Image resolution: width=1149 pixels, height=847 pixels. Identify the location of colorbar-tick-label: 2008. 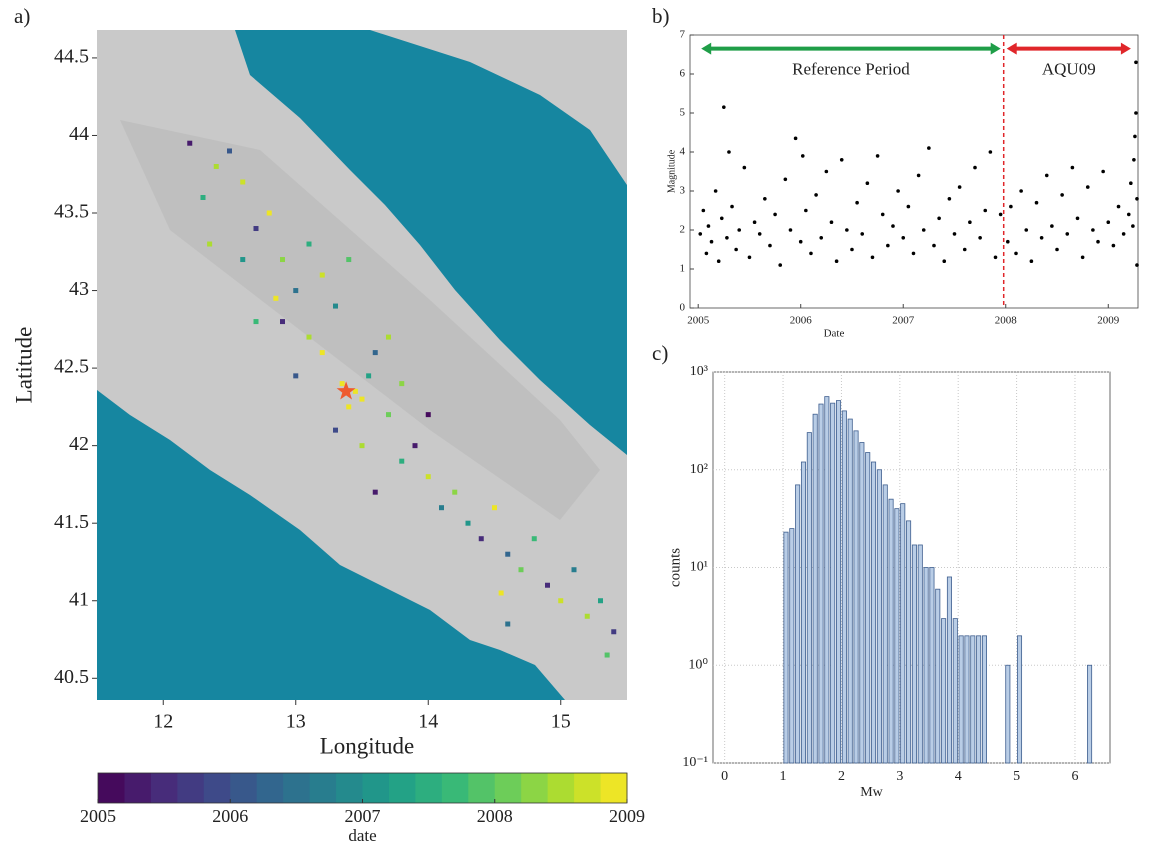
(495, 816).